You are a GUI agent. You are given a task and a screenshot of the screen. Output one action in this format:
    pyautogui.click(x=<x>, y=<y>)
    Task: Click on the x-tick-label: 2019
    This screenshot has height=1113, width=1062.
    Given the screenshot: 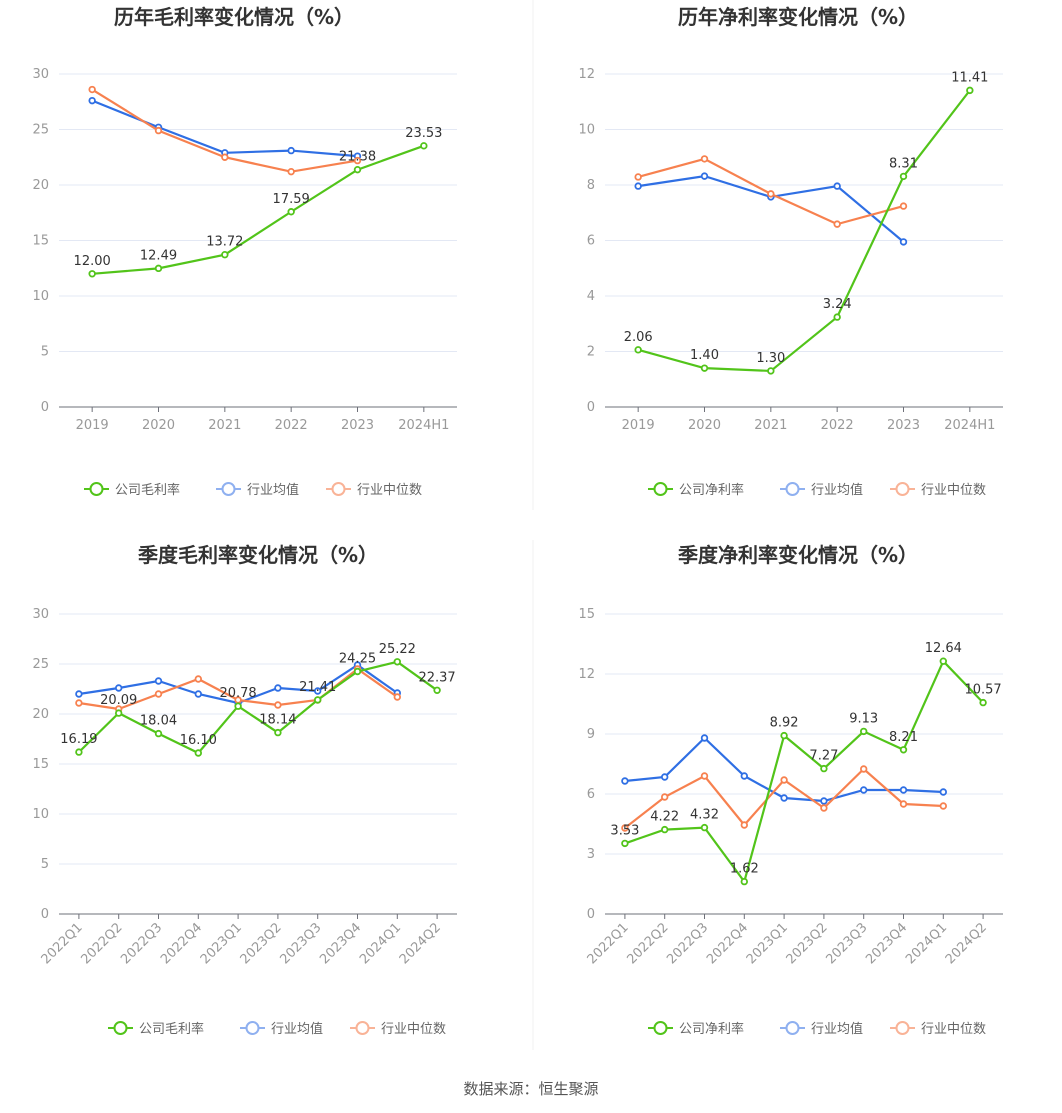 What is the action you would take?
    pyautogui.click(x=92, y=425)
    